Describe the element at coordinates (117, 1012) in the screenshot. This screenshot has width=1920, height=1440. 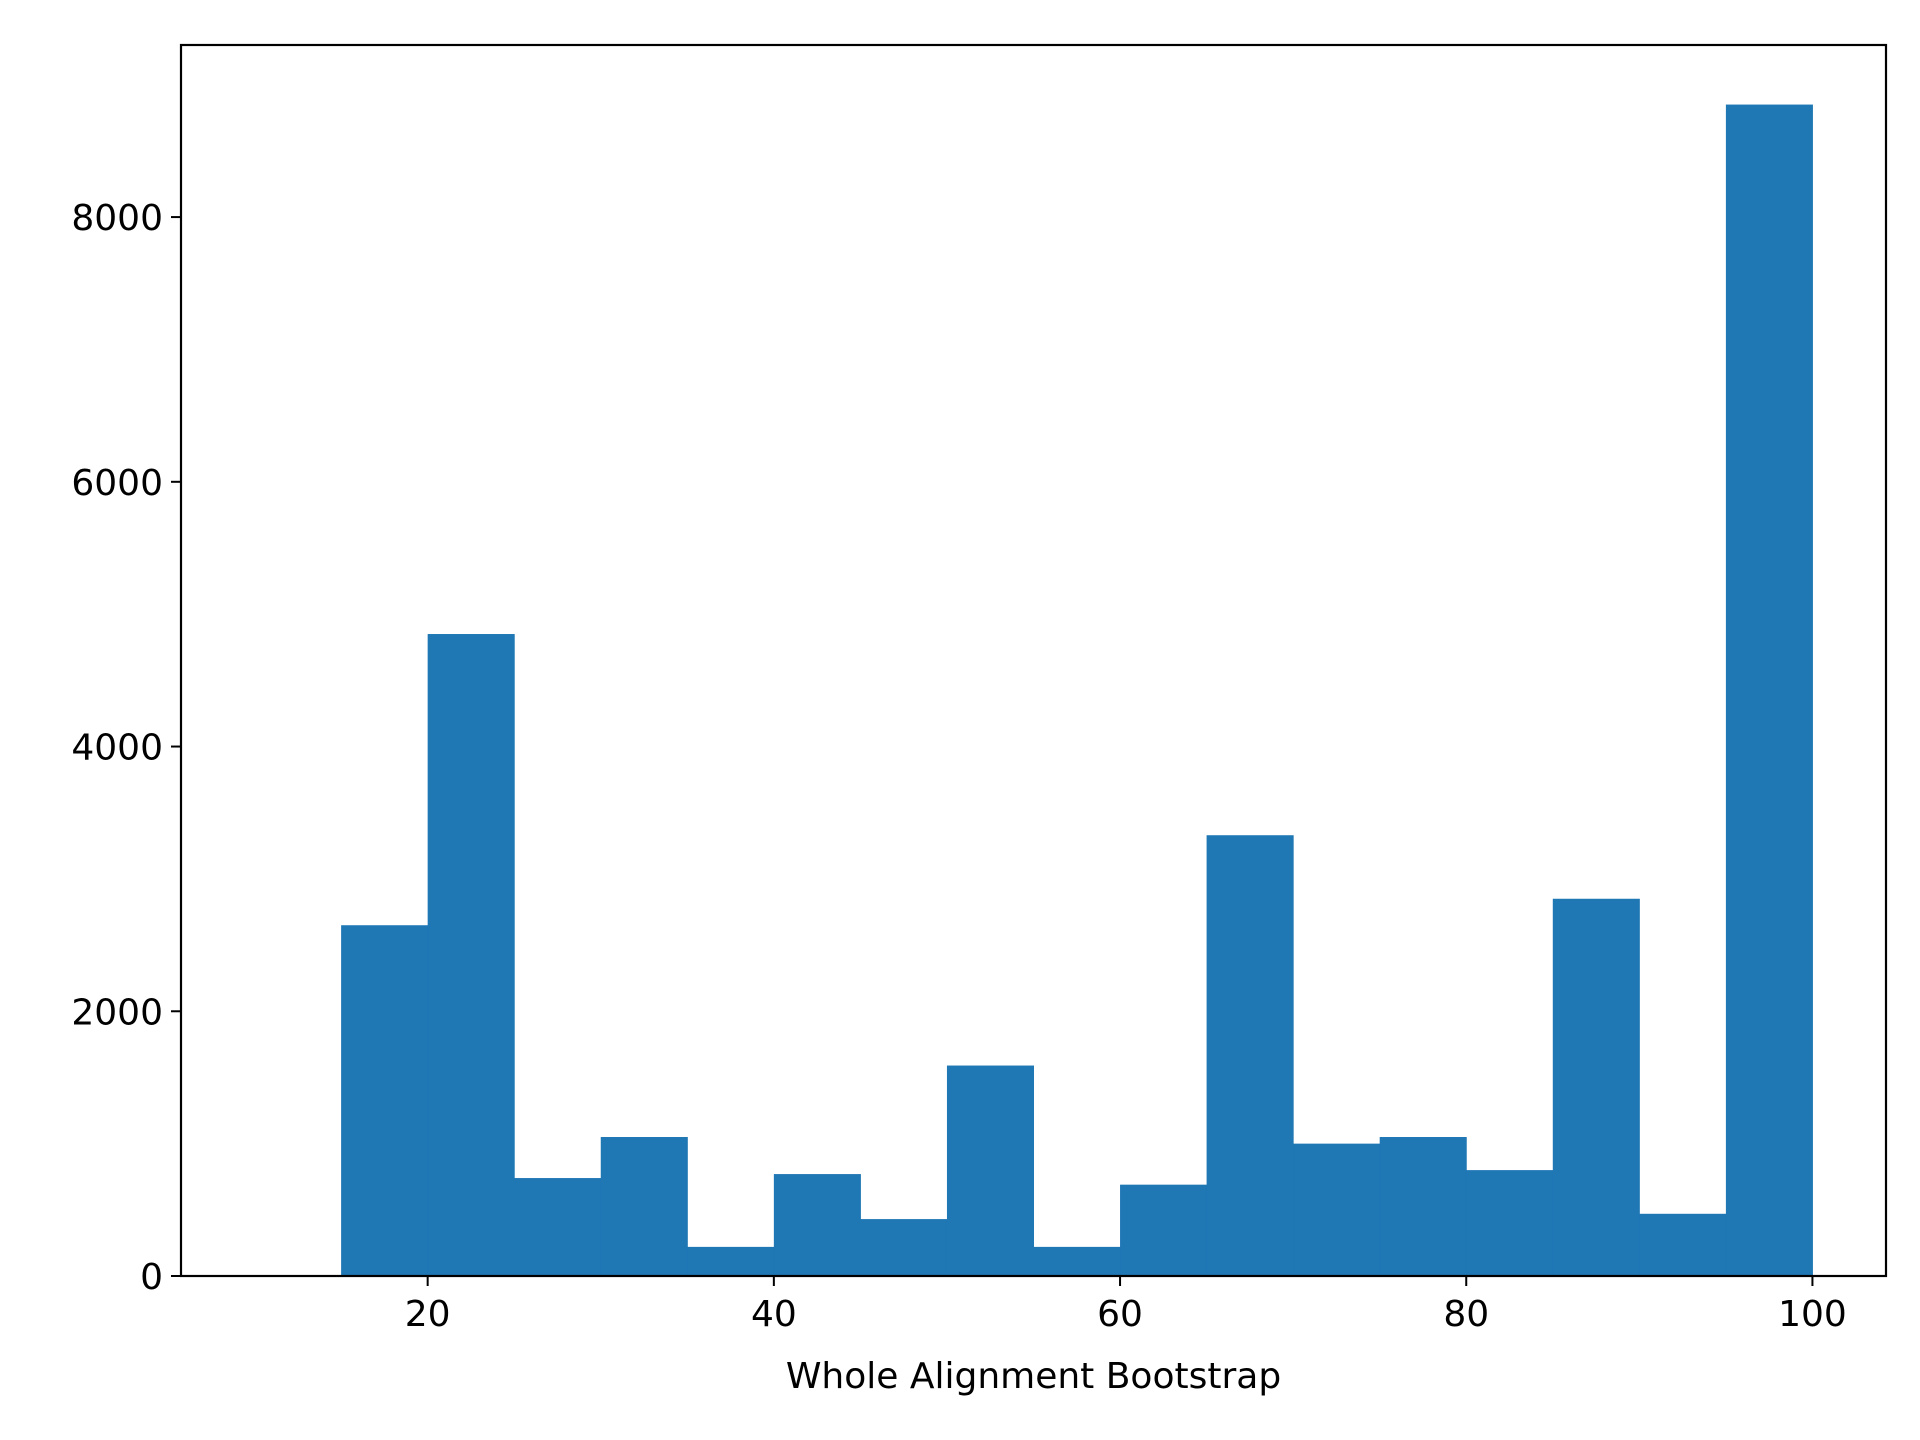
I see `y-tick-label: 2000` at that location.